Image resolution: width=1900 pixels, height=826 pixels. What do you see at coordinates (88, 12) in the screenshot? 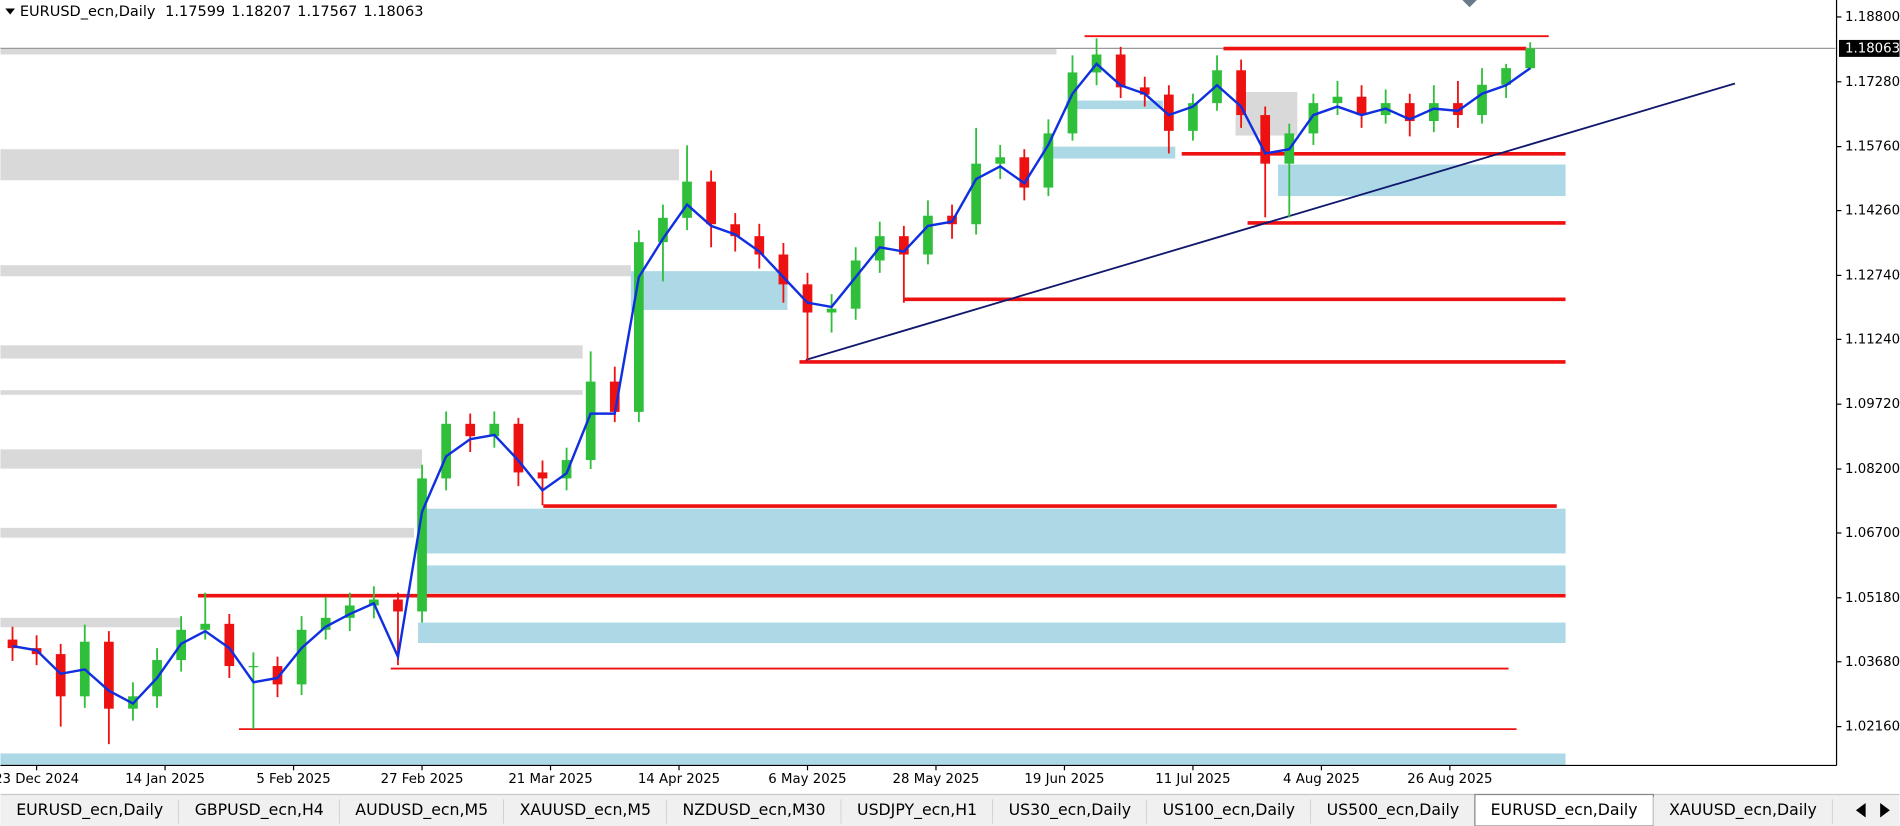
I see `symbol: EURUSD_ecn,Daily` at bounding box center [88, 12].